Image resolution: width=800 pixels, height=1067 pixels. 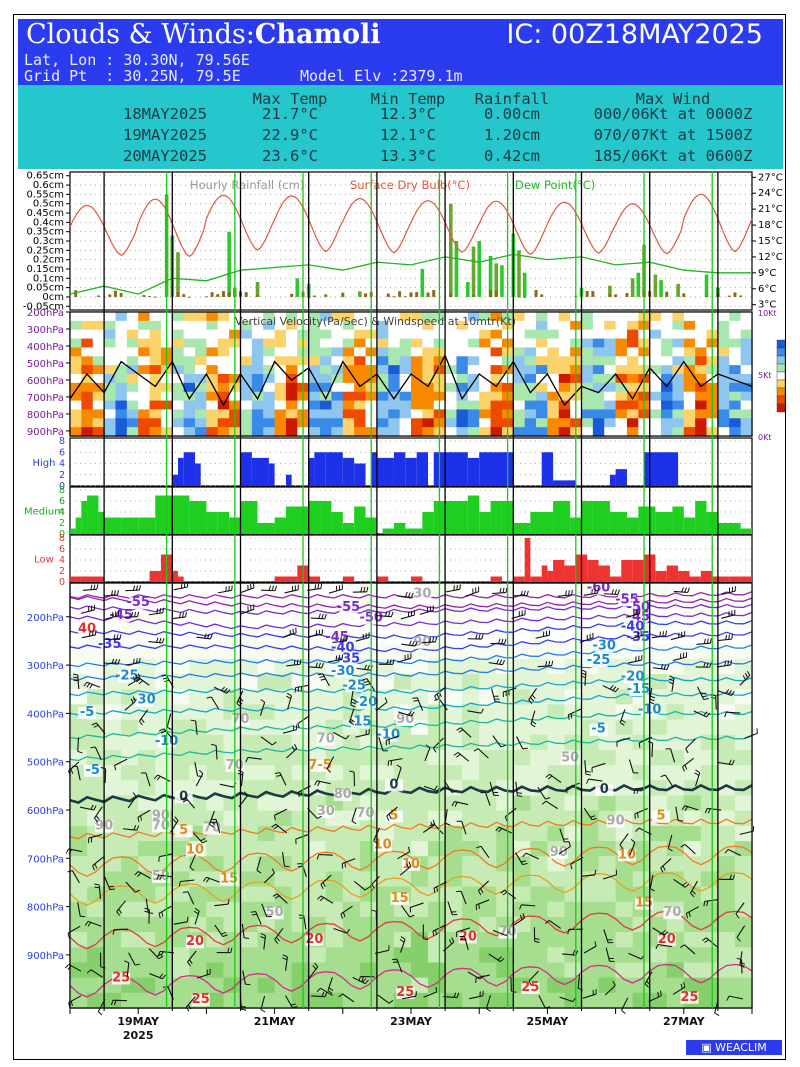 I want to click on rain-bar, so click(x=519, y=273).